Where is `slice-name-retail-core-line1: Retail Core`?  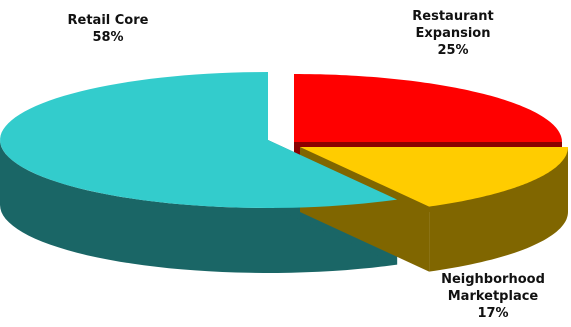
slice-name-retail-core-line1: Retail Core is located at coordinates (108, 20).